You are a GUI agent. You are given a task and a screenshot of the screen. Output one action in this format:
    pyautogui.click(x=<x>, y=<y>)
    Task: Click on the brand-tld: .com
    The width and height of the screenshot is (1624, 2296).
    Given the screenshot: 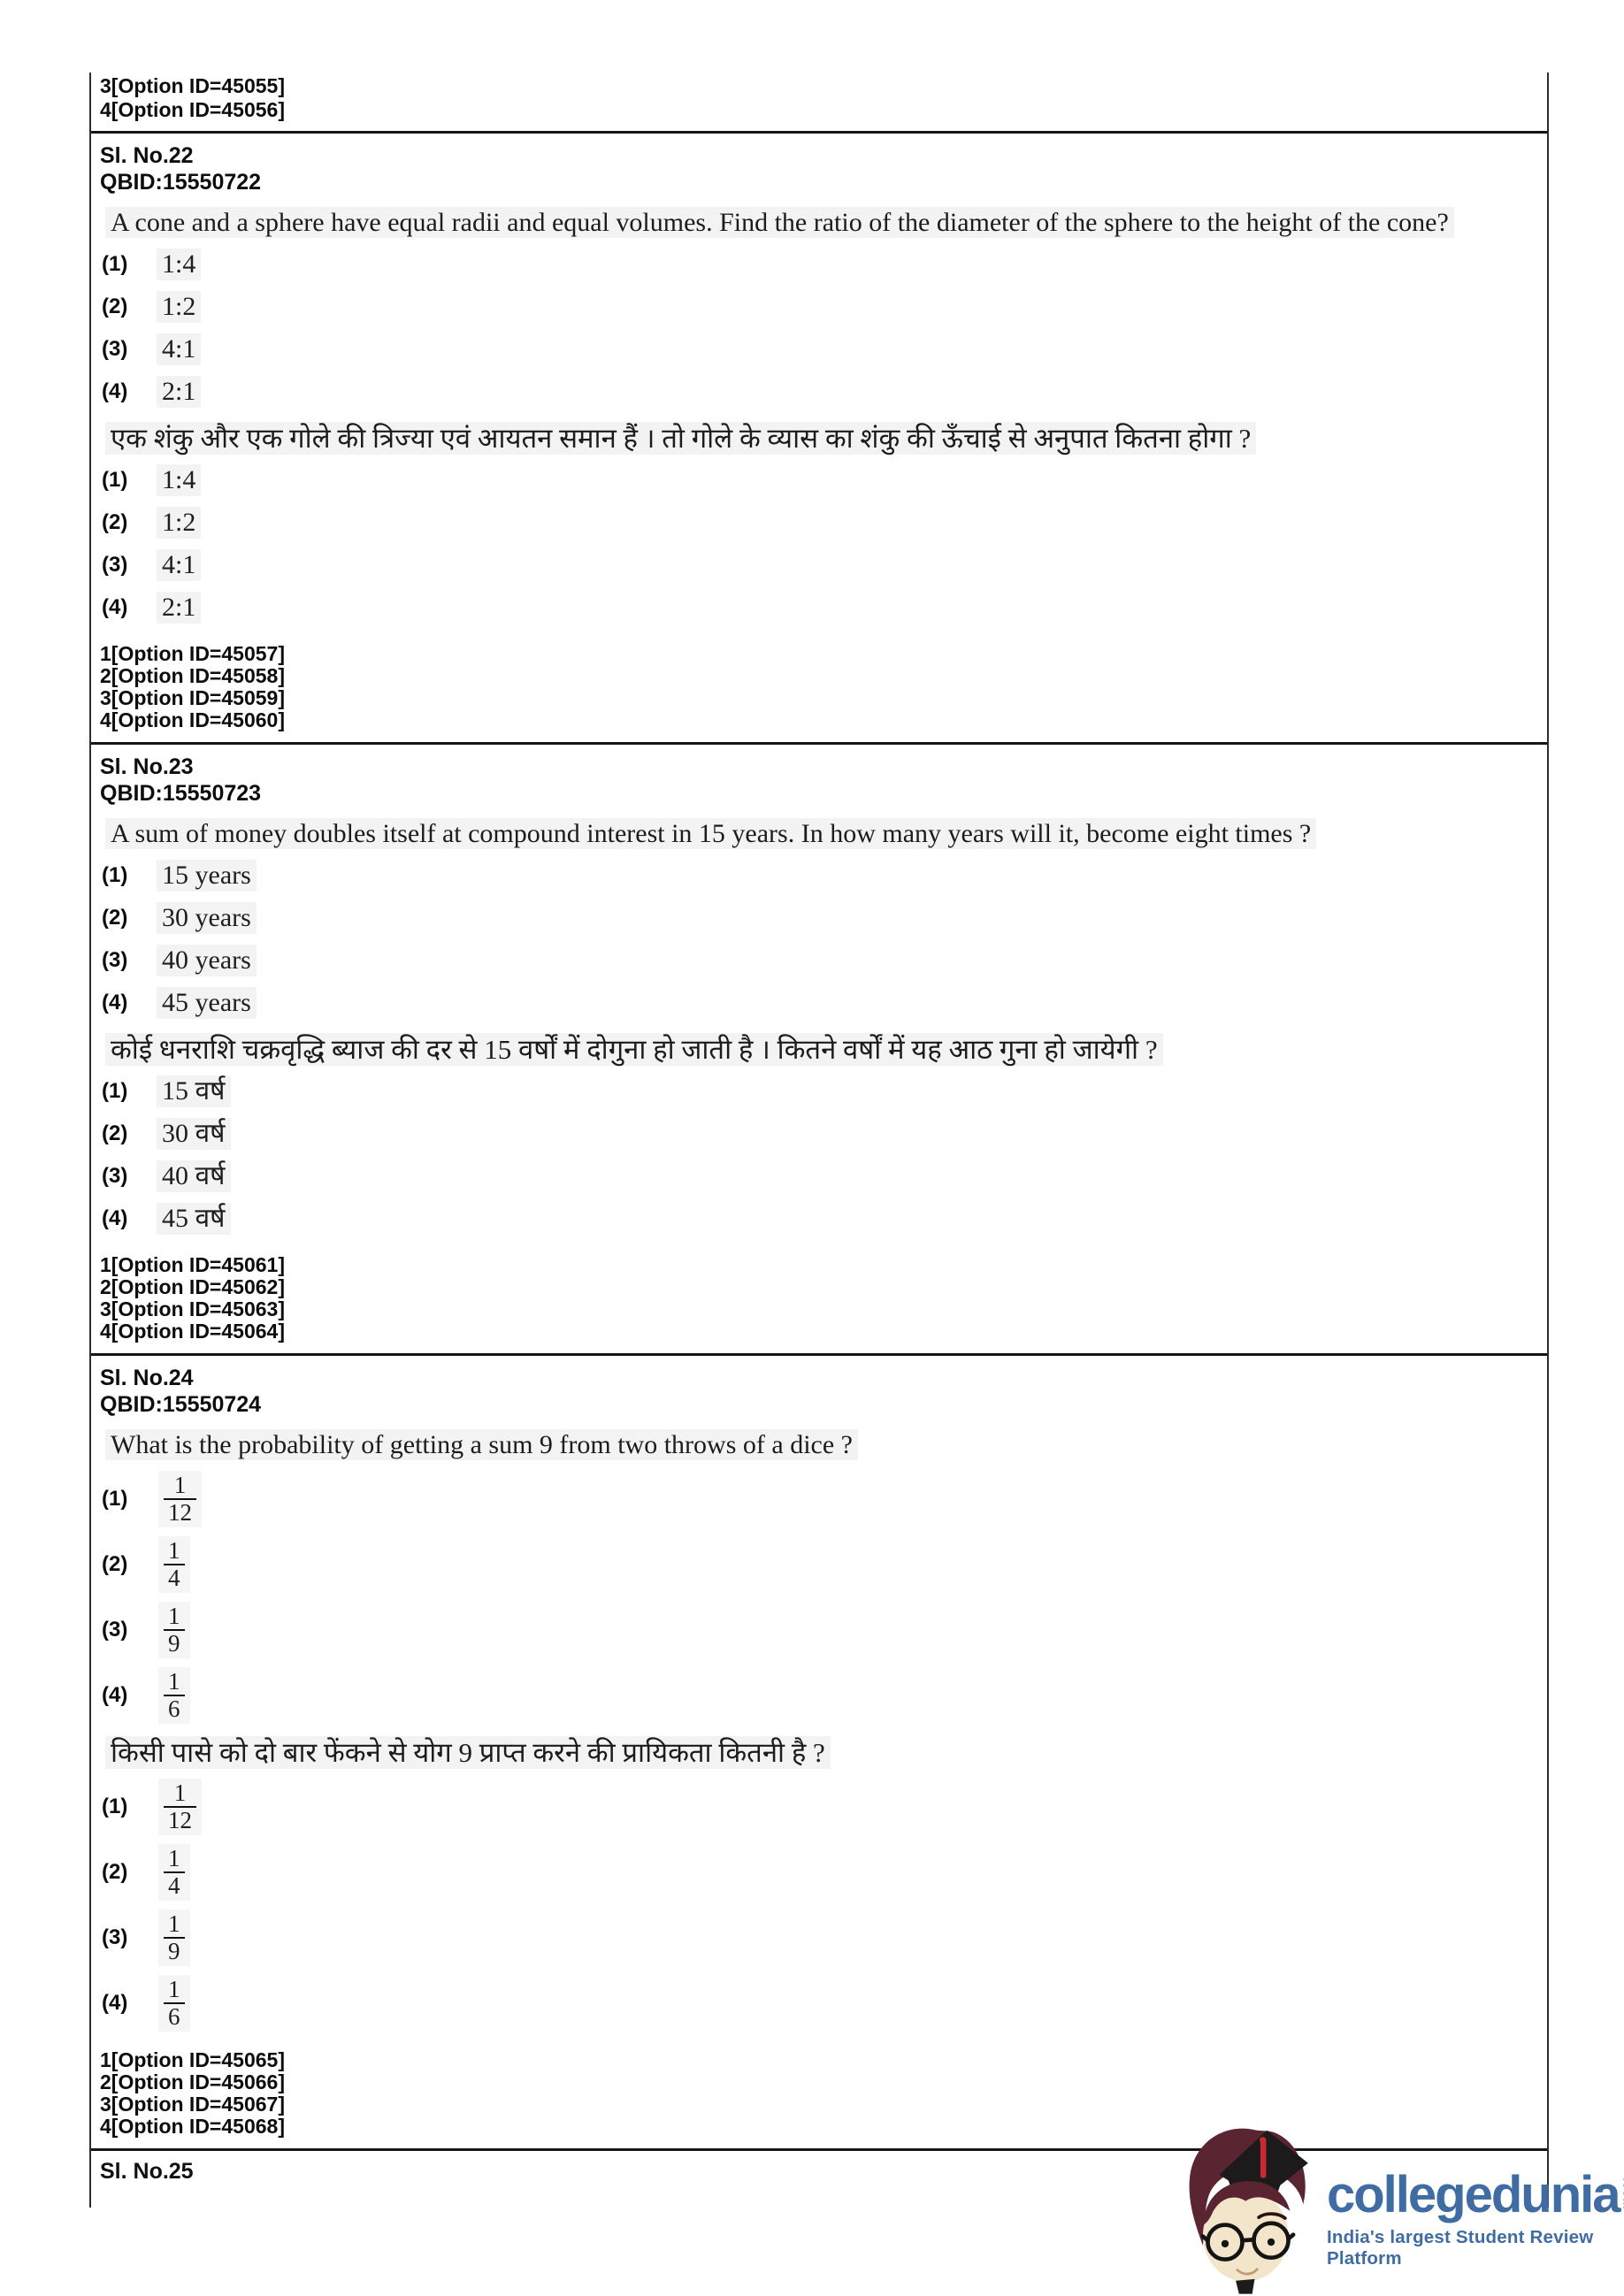 What is the action you would take?
    pyautogui.click(x=1622, y=2193)
    